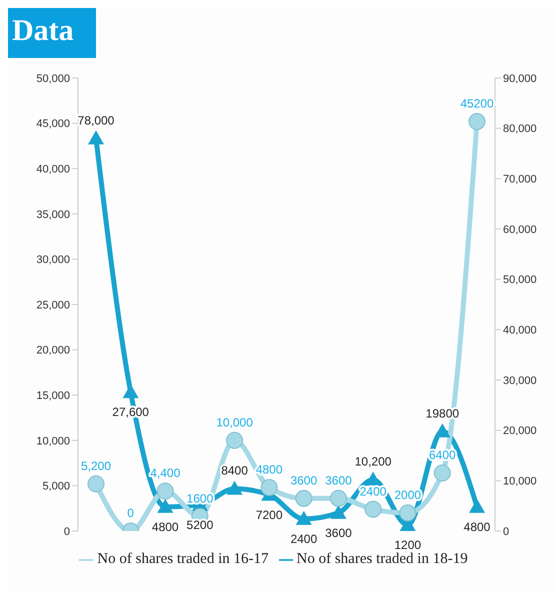  I want to click on data-label: 1600, so click(200, 499).